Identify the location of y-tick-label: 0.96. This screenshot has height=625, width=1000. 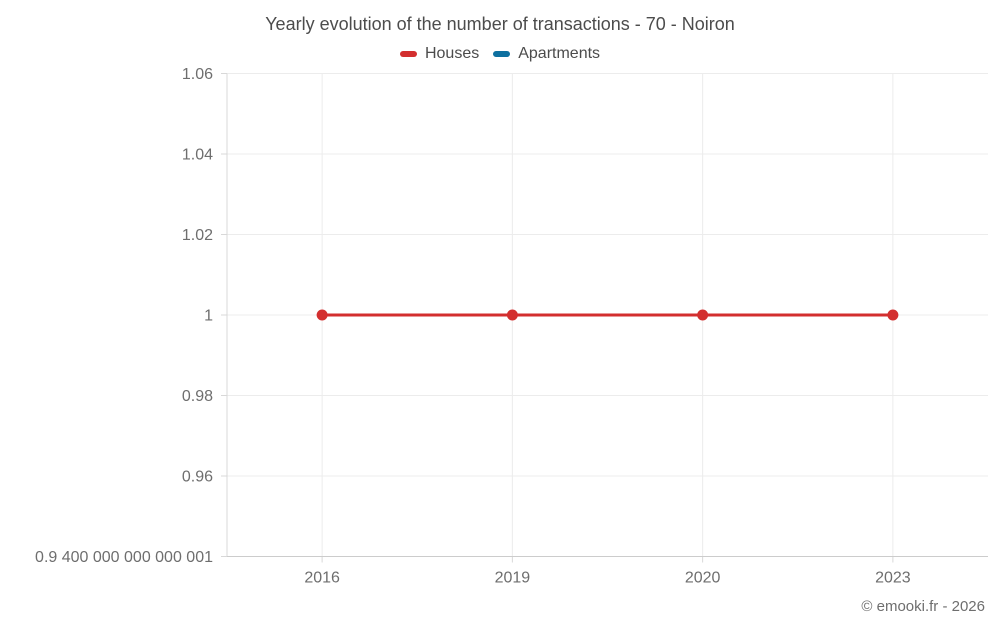
(197, 477).